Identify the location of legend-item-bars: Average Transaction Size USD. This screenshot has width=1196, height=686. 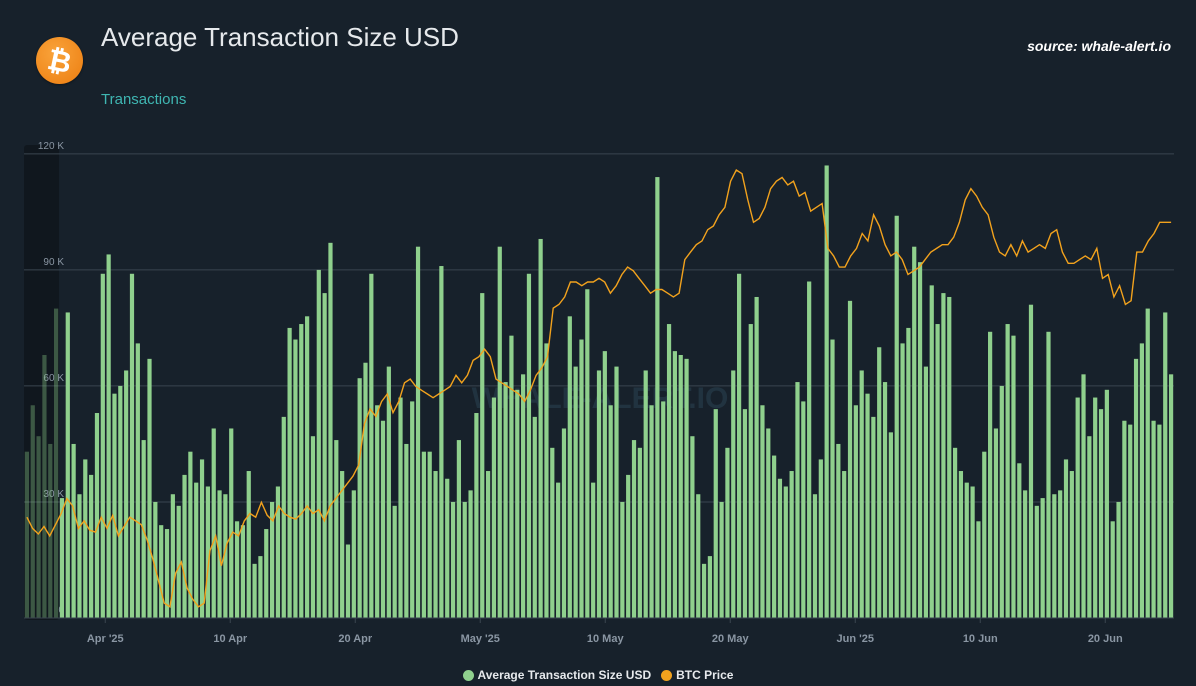
(556, 675).